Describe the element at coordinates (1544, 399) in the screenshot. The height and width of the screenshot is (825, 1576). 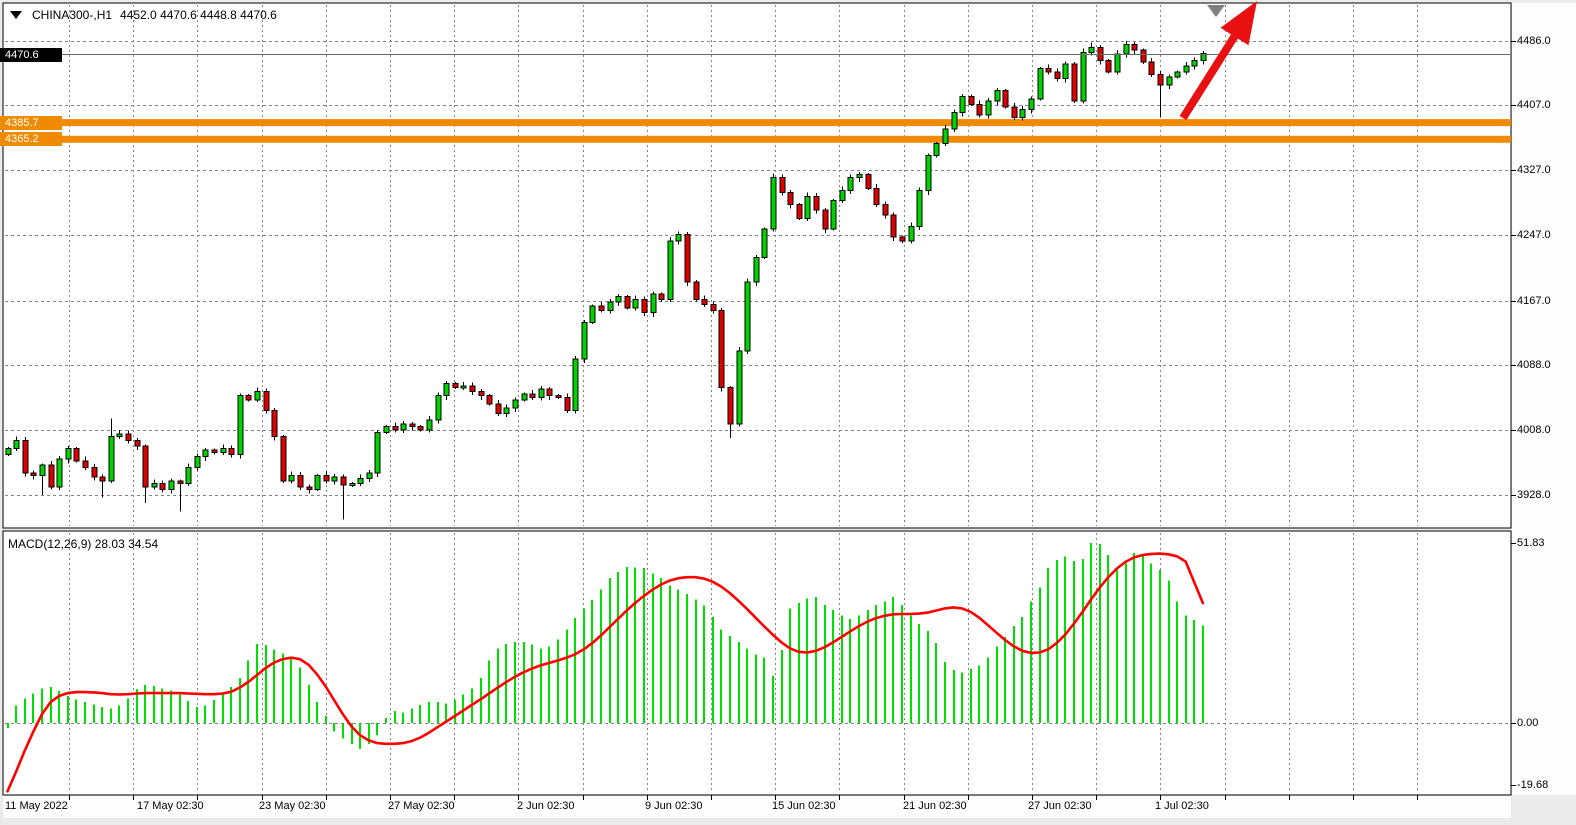
I see `price-axis-strip` at that location.